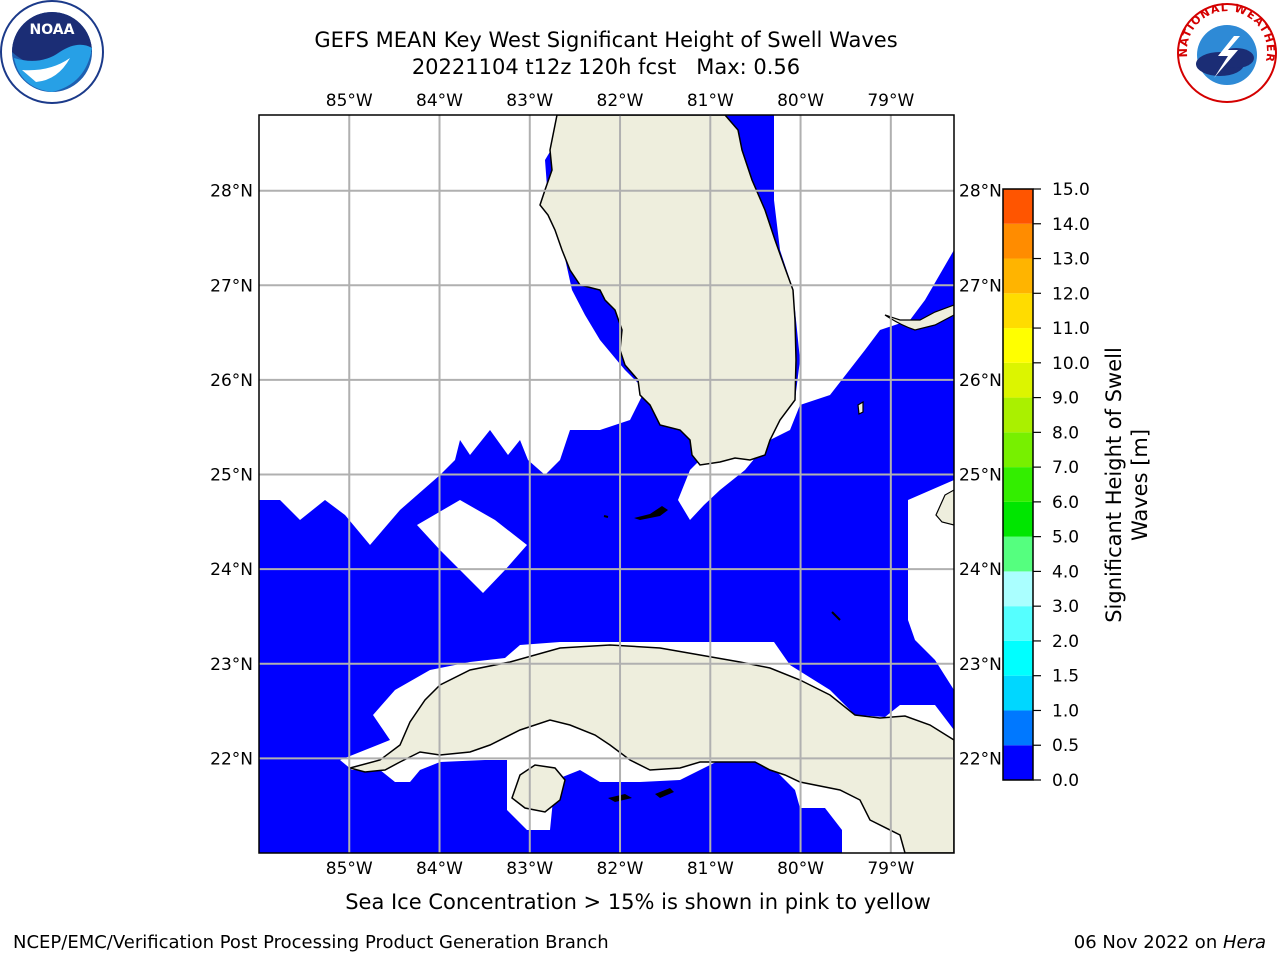  Describe the element at coordinates (231, 570) in the screenshot. I see `lat-tick-label-left: 24°N` at that location.